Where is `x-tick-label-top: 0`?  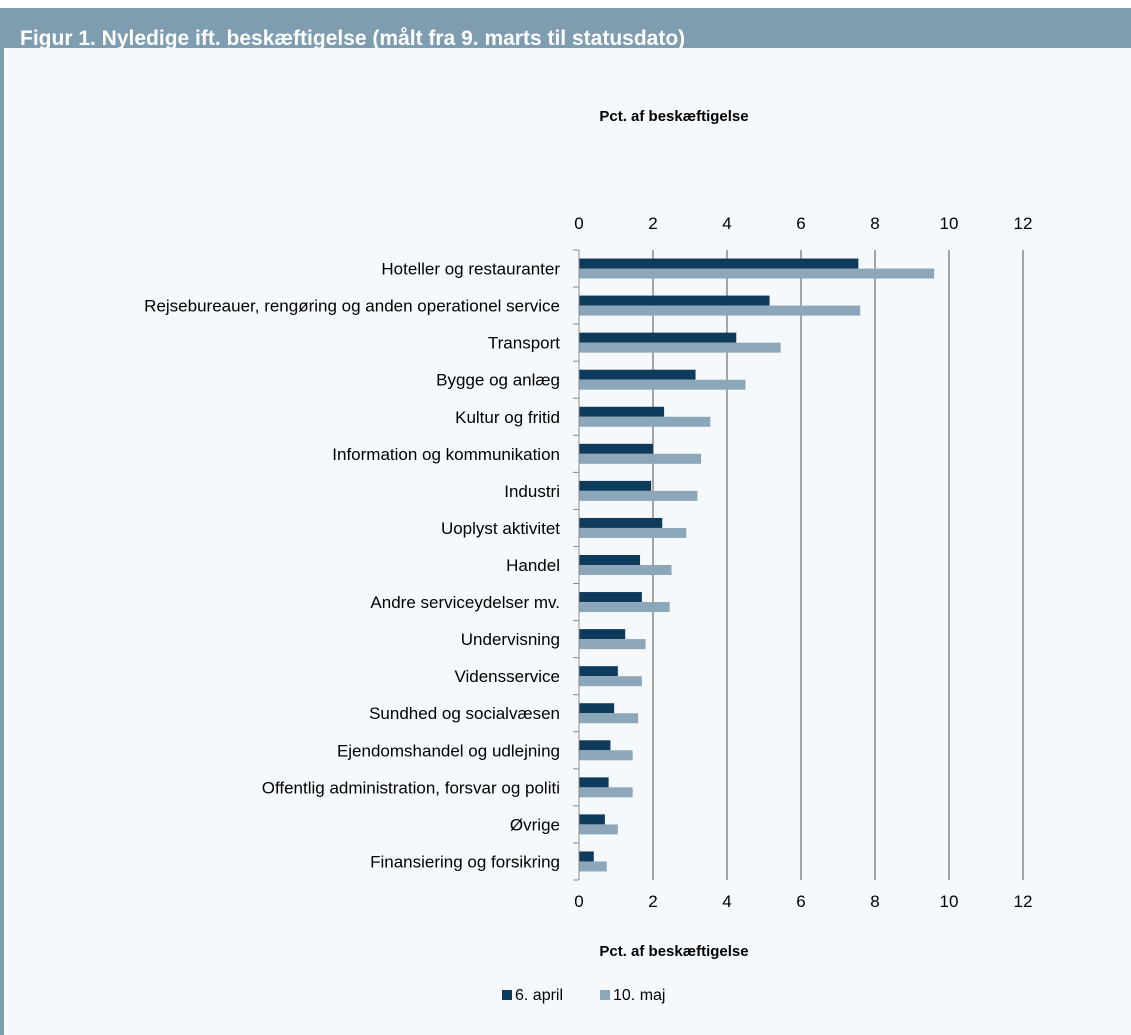
x-tick-label-top: 0 is located at coordinates (578, 223).